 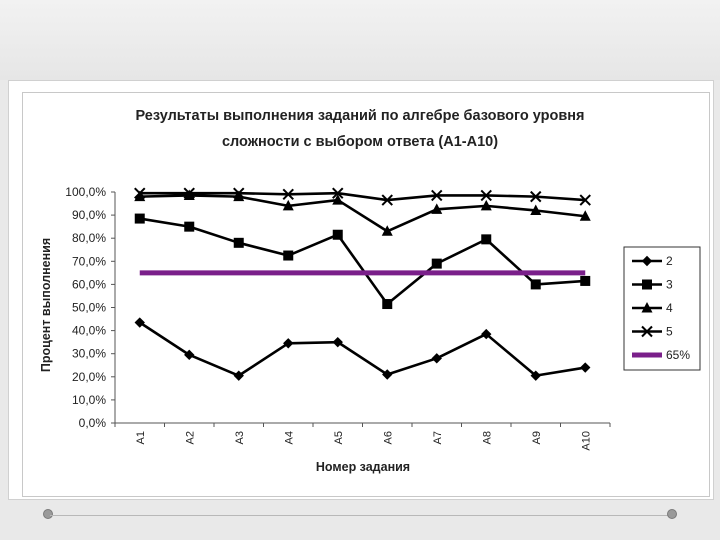 I want to click on legend-label: 65%, so click(x=678, y=355).